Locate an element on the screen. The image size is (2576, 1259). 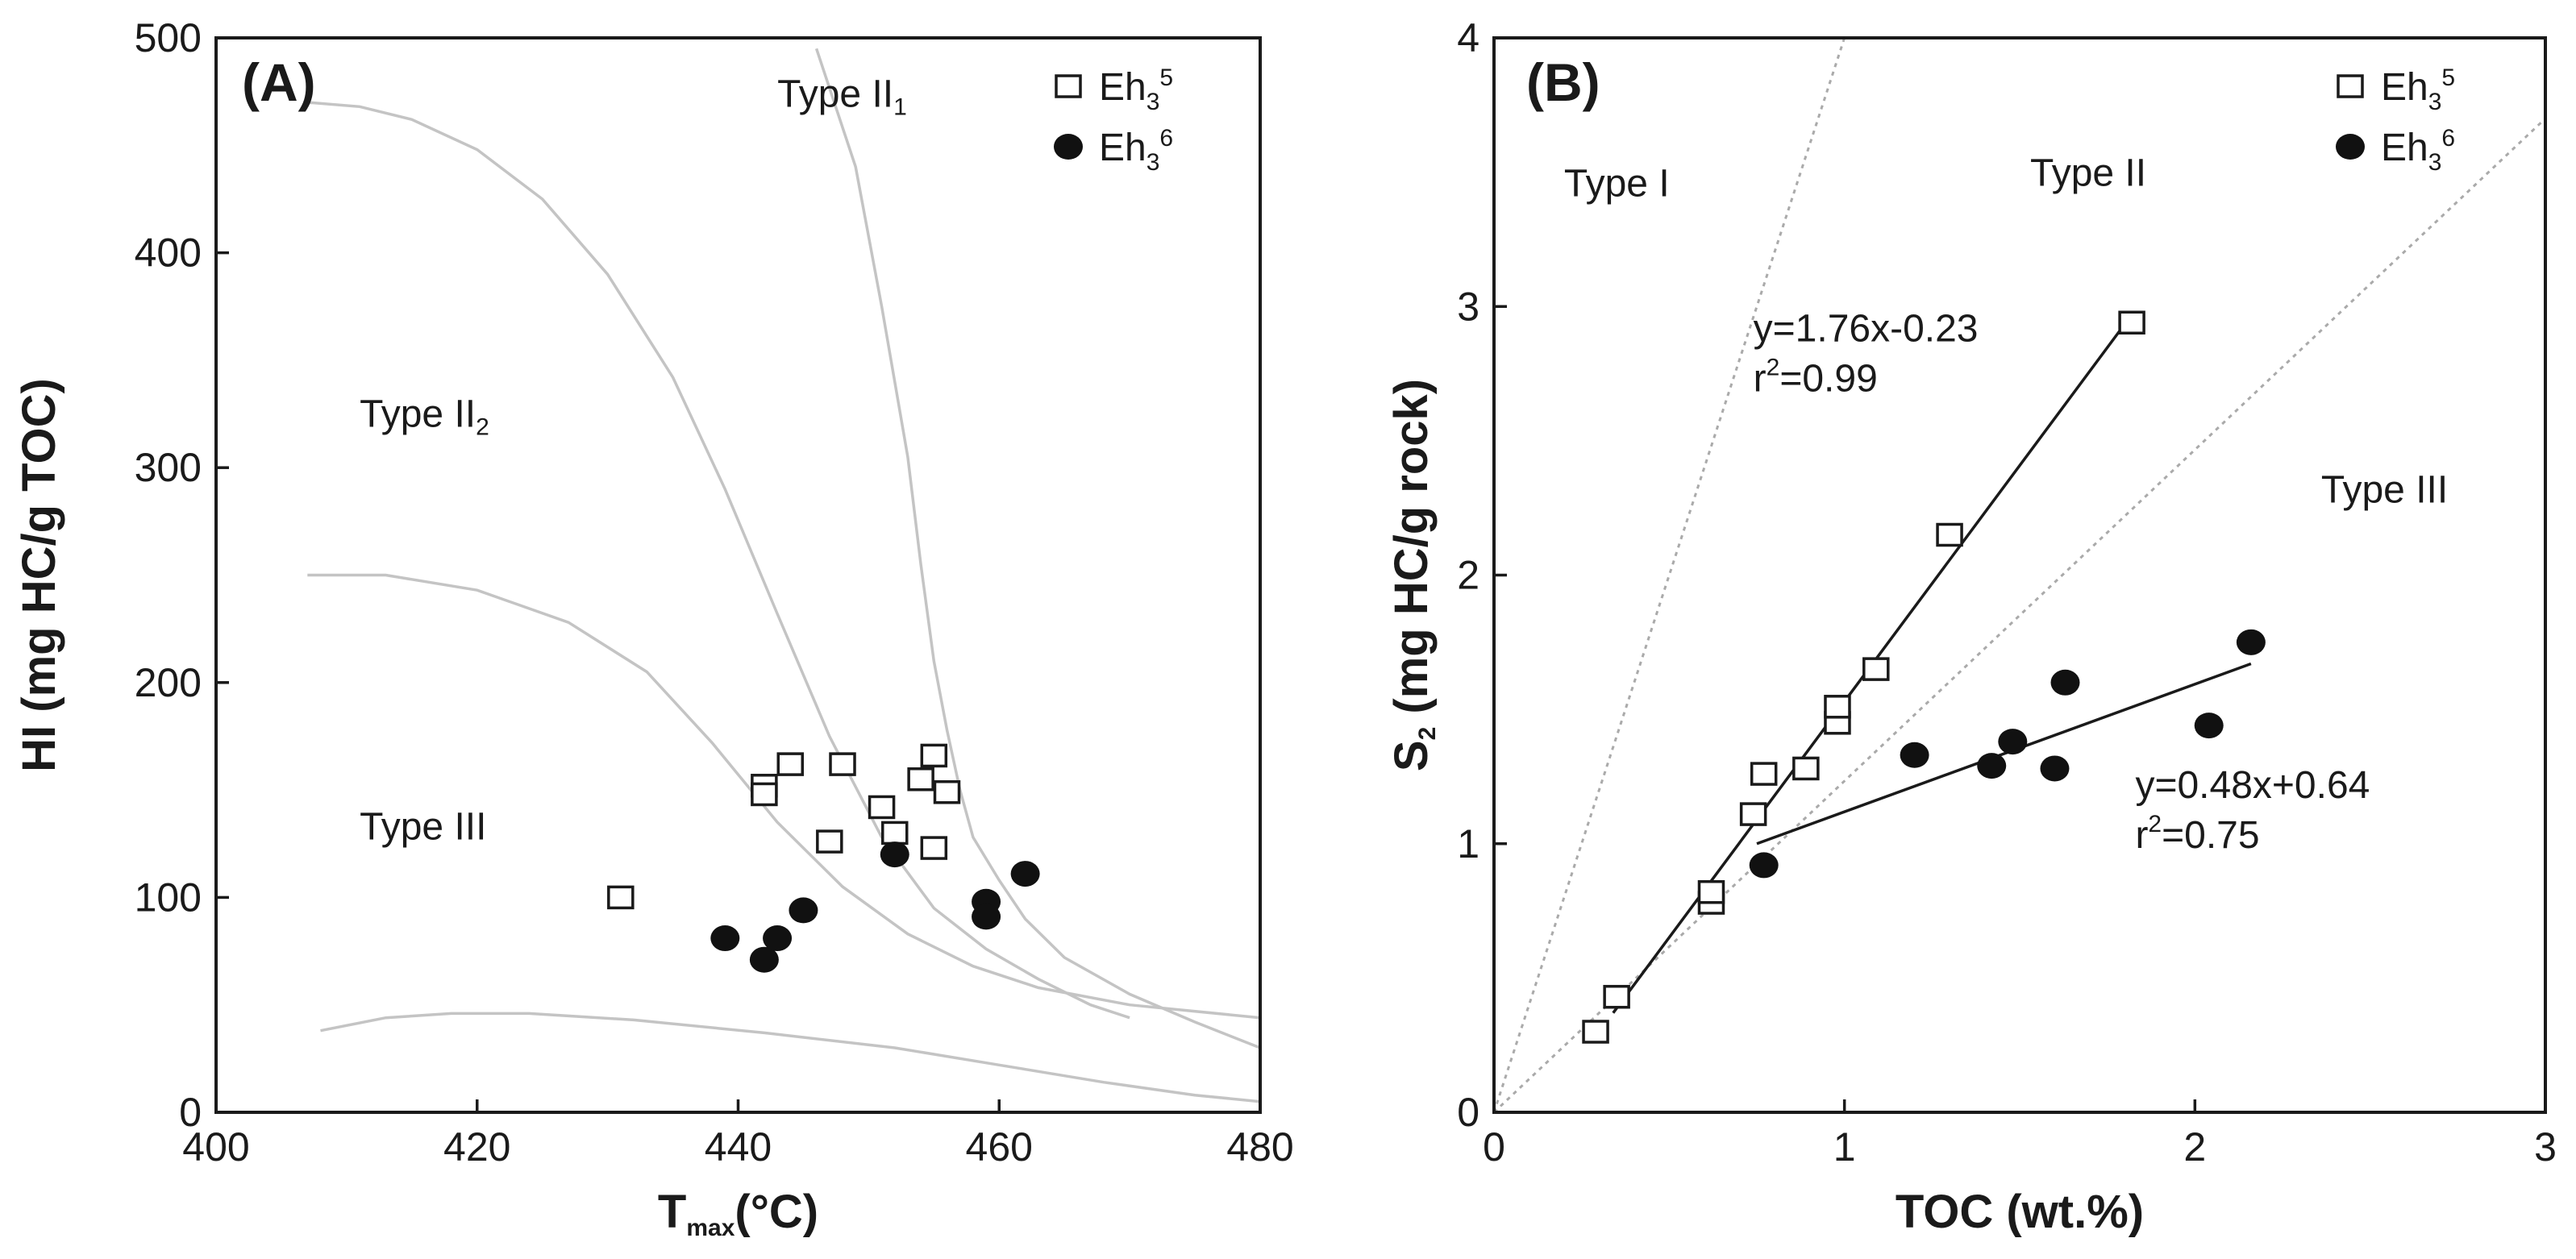
regression-equation-2: y=0.48x+0.64 is located at coordinates (2252, 785).